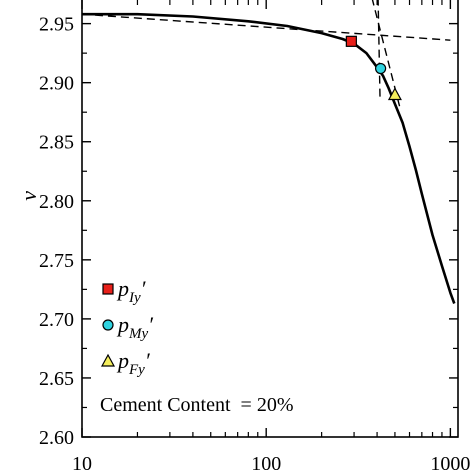  Describe the element at coordinates (196, 405) in the screenshot. I see `cement-content-annotation: Cement Content = 20%` at that location.